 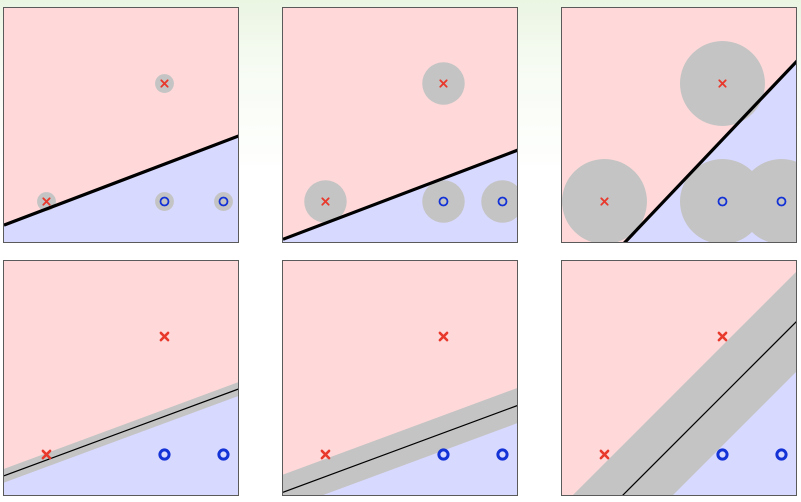 I want to click on panel-top-left, so click(x=121, y=125).